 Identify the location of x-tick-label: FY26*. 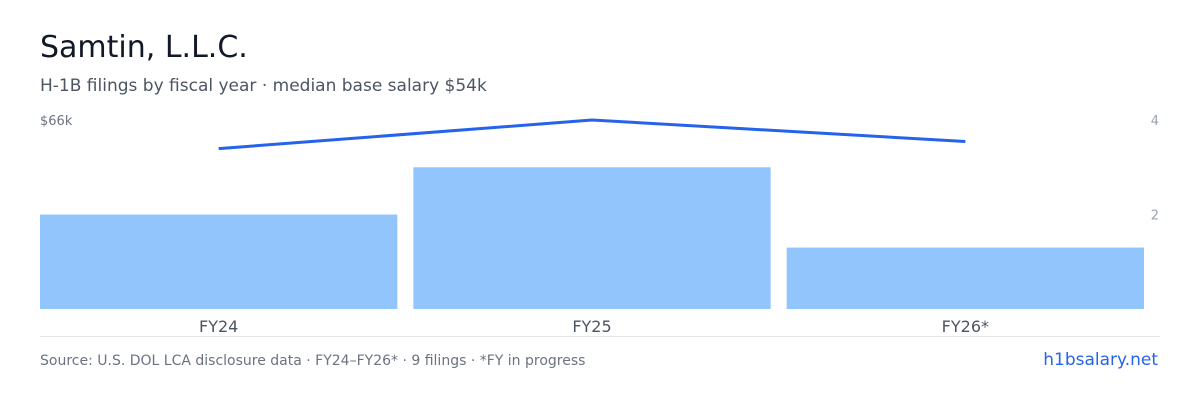
(965, 326).